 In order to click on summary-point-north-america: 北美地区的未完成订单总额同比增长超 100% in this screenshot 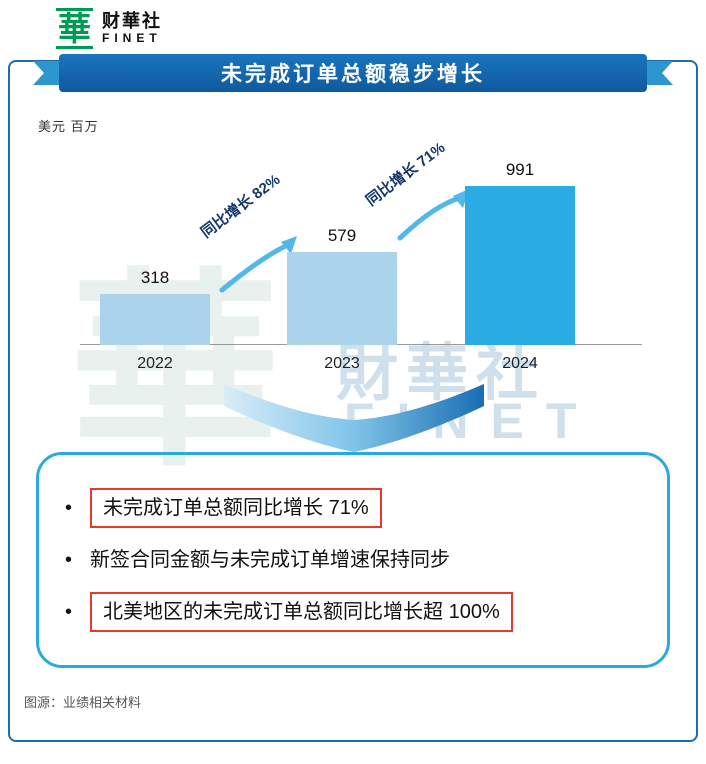, I will do `click(301, 612)`.